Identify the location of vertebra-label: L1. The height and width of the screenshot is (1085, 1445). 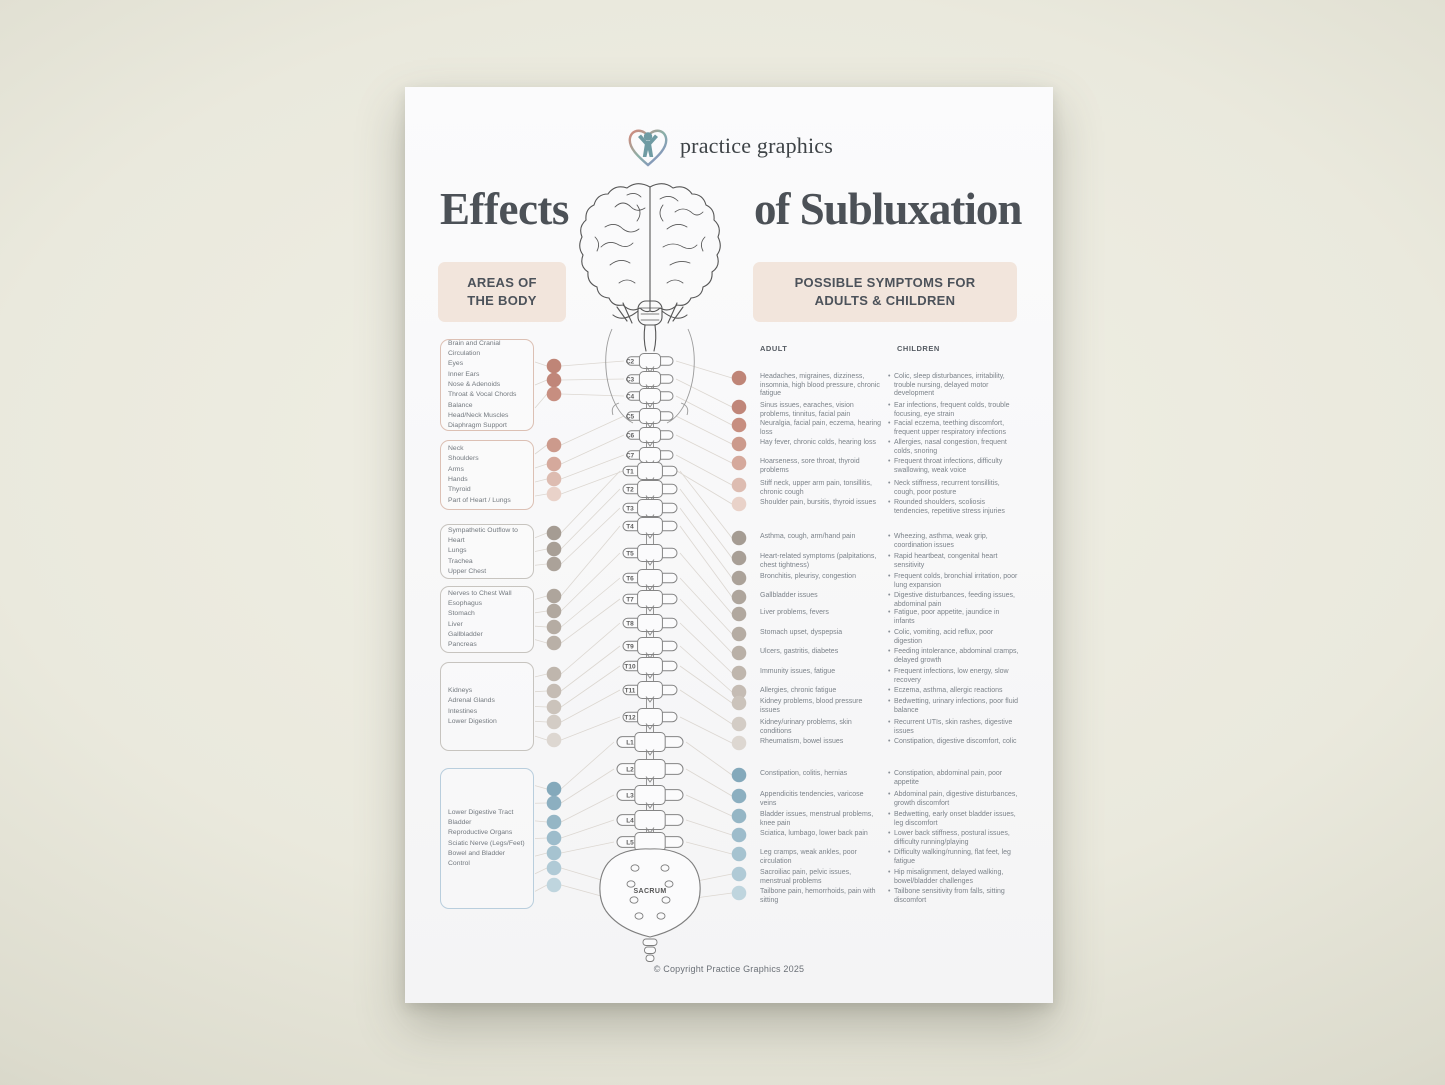
(630, 742).